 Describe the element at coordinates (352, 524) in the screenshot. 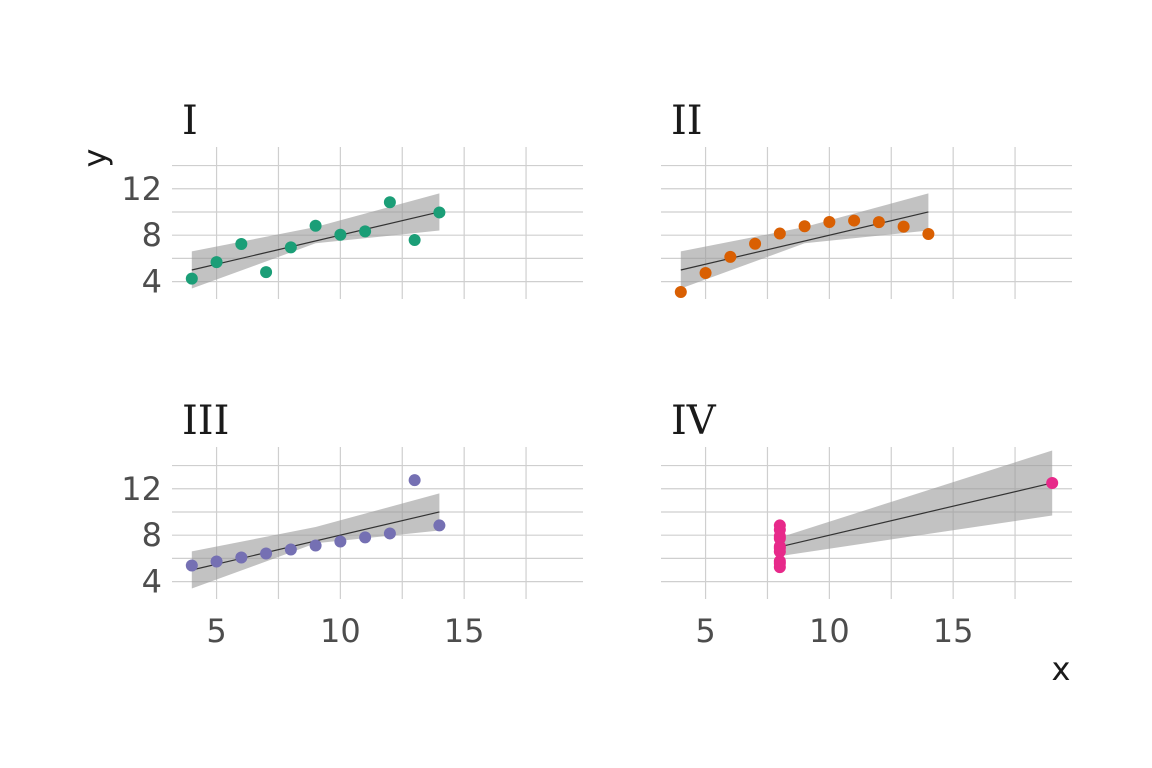

I see `panel-3: III 4 8 12 5 10 15` at that location.